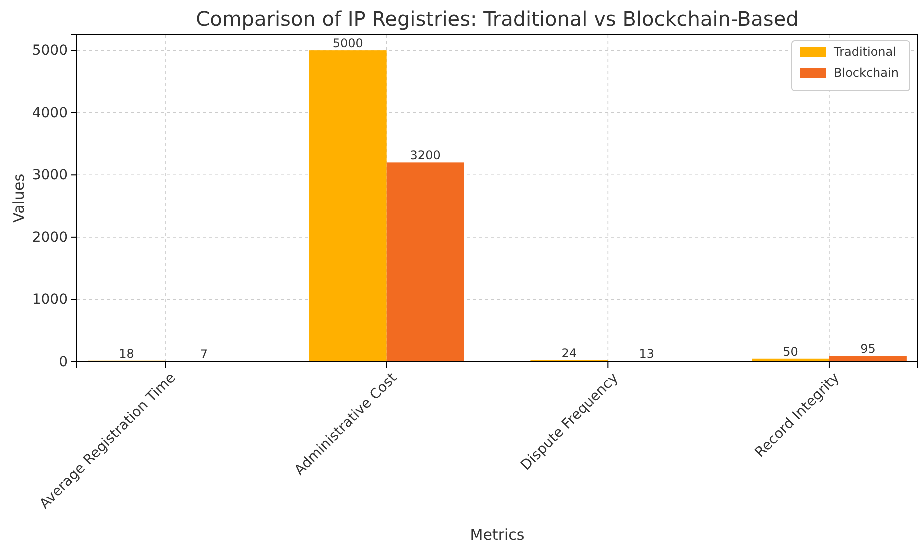  Describe the element at coordinates (864, 52) in the screenshot. I see `legend-label: Traditional` at that location.